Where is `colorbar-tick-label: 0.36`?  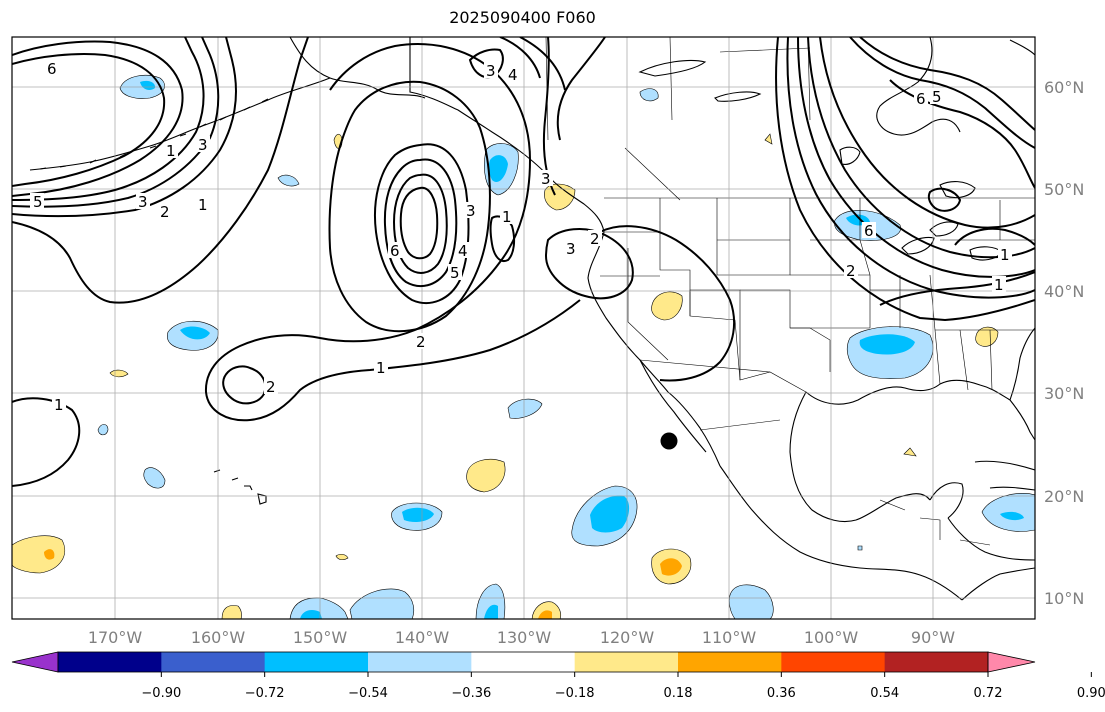 colorbar-tick-label: 0.36 is located at coordinates (781, 693).